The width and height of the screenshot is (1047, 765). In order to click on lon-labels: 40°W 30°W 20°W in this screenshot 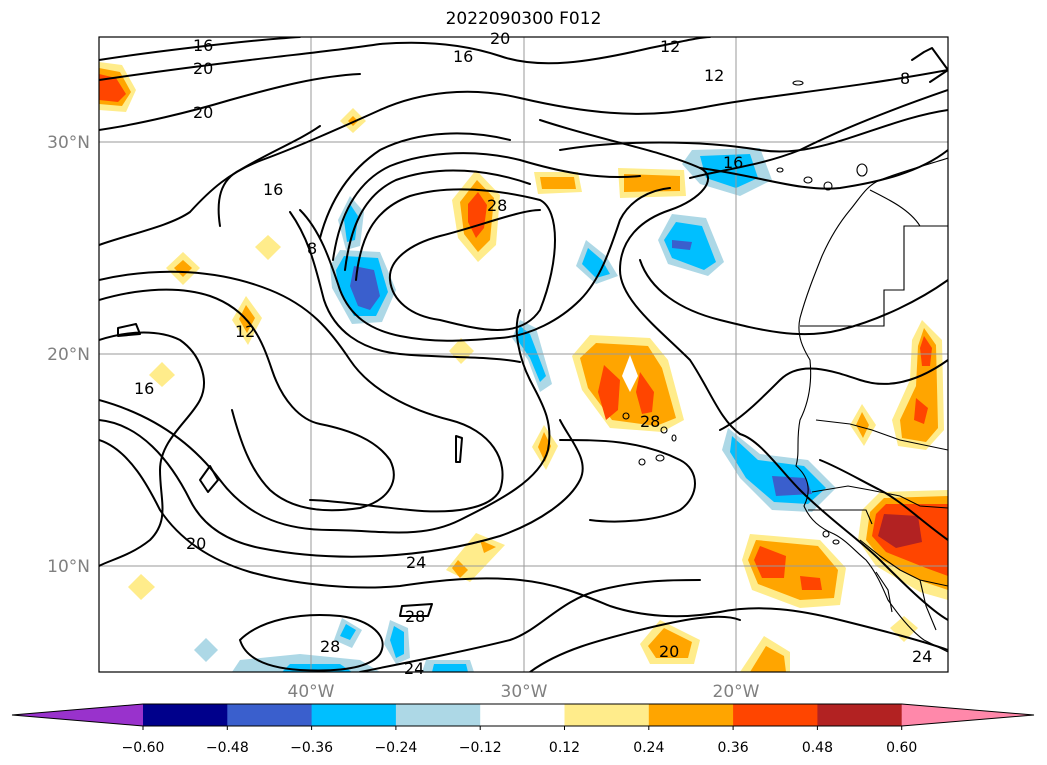, I will do `click(524, 692)`.